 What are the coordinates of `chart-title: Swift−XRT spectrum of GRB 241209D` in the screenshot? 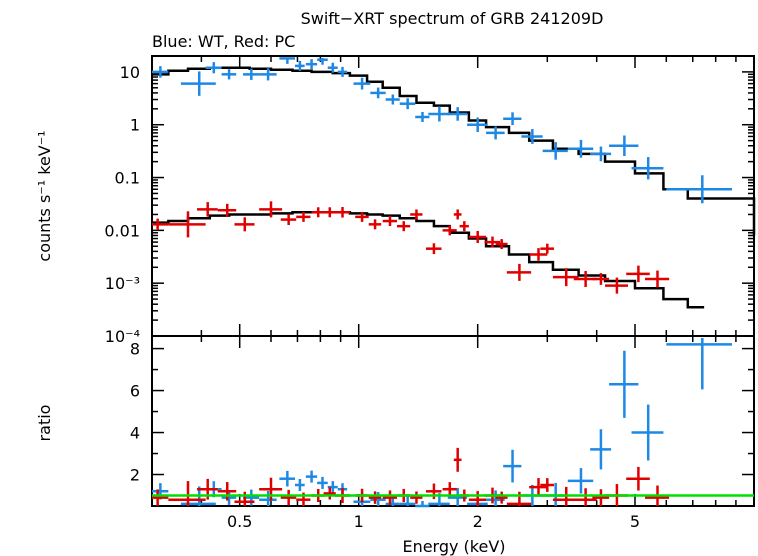 It's located at (452, 18).